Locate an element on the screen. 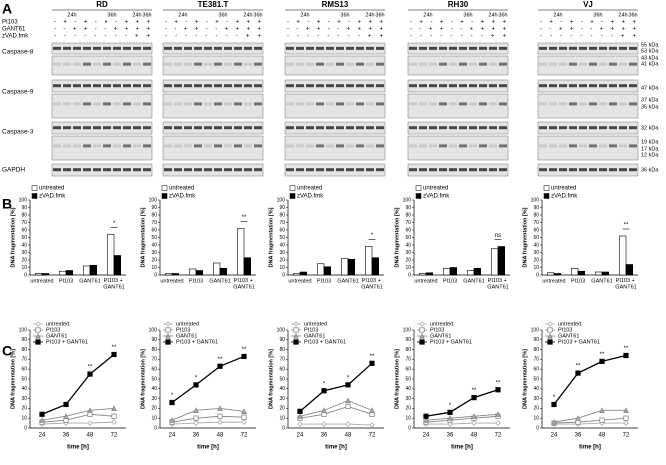 The width and height of the screenshot is (666, 465). cell-line: TE381.T is located at coordinates (213, 4).